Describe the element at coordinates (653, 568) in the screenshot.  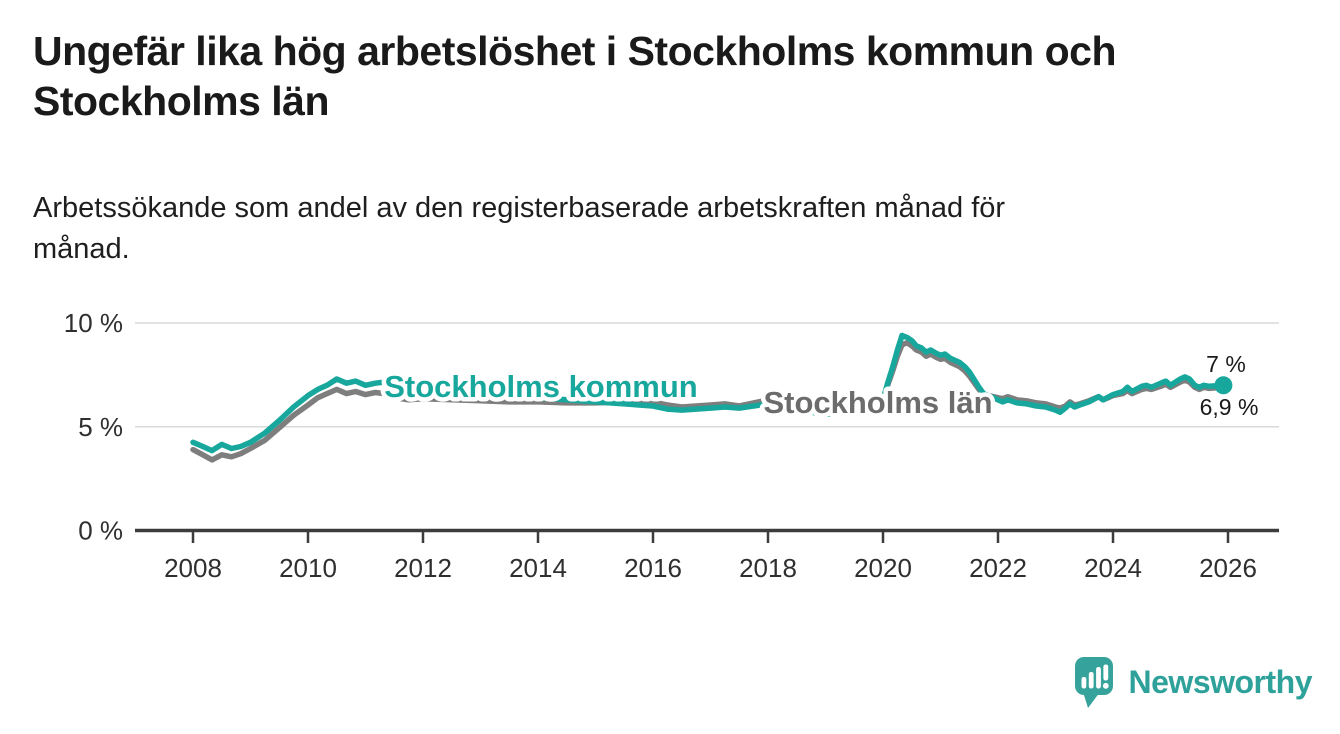
I see `x-tick-label: 2016` at that location.